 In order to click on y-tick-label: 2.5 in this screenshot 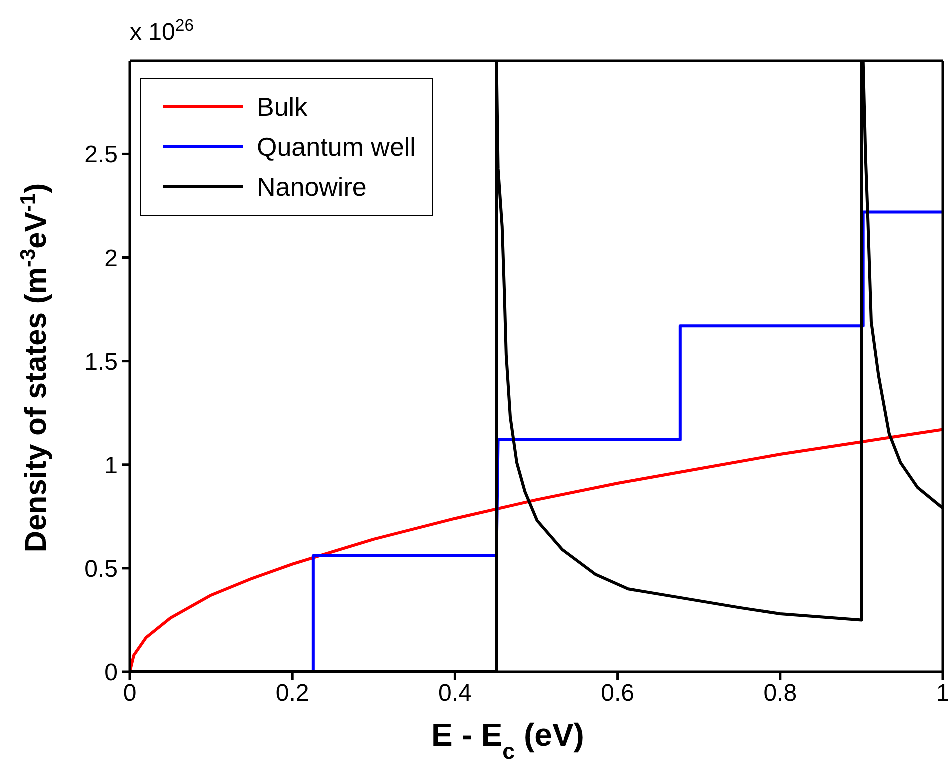, I will do `click(101, 155)`.